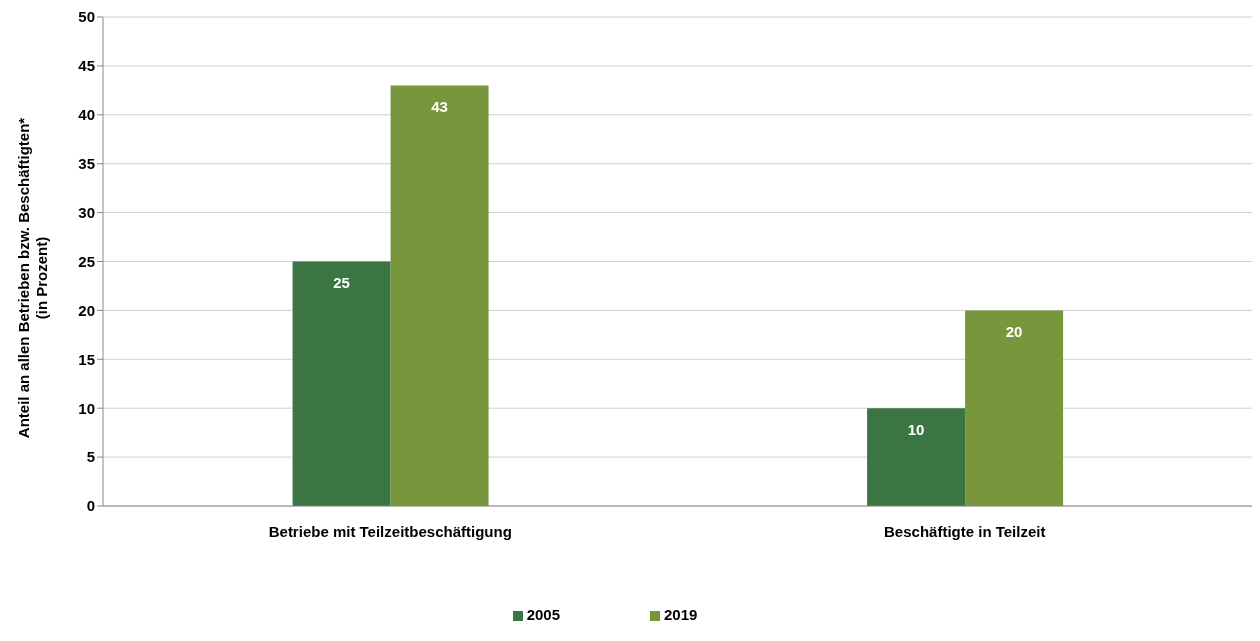  Describe the element at coordinates (86, 17) in the screenshot. I see `y-tick-label: 50` at that location.